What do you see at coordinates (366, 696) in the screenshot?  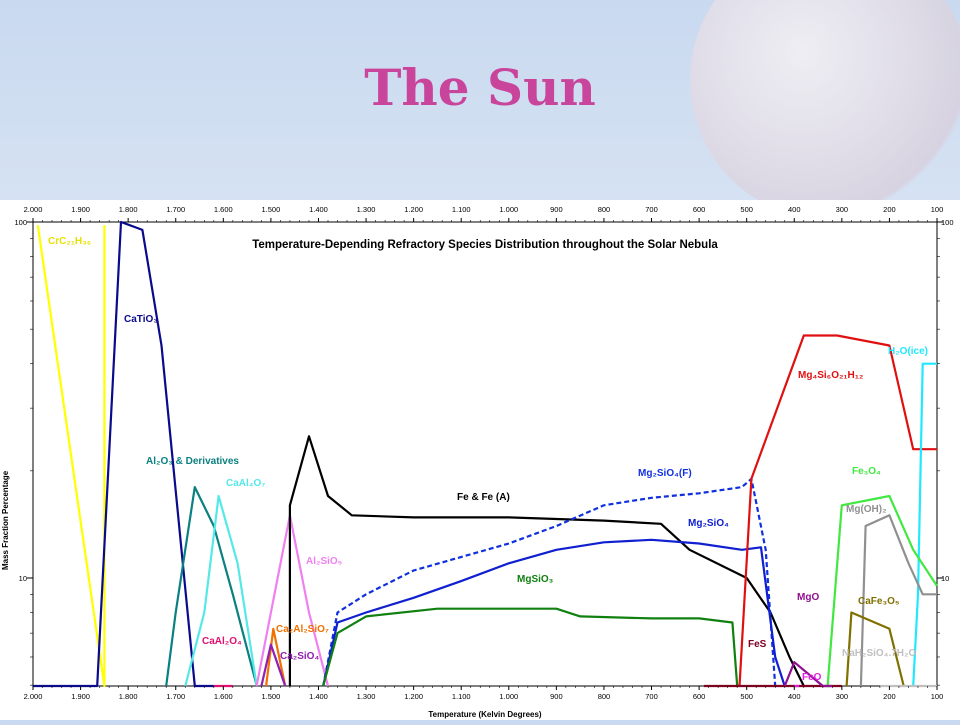 I see `x-tick-label-bottom: 1.300` at bounding box center [366, 696].